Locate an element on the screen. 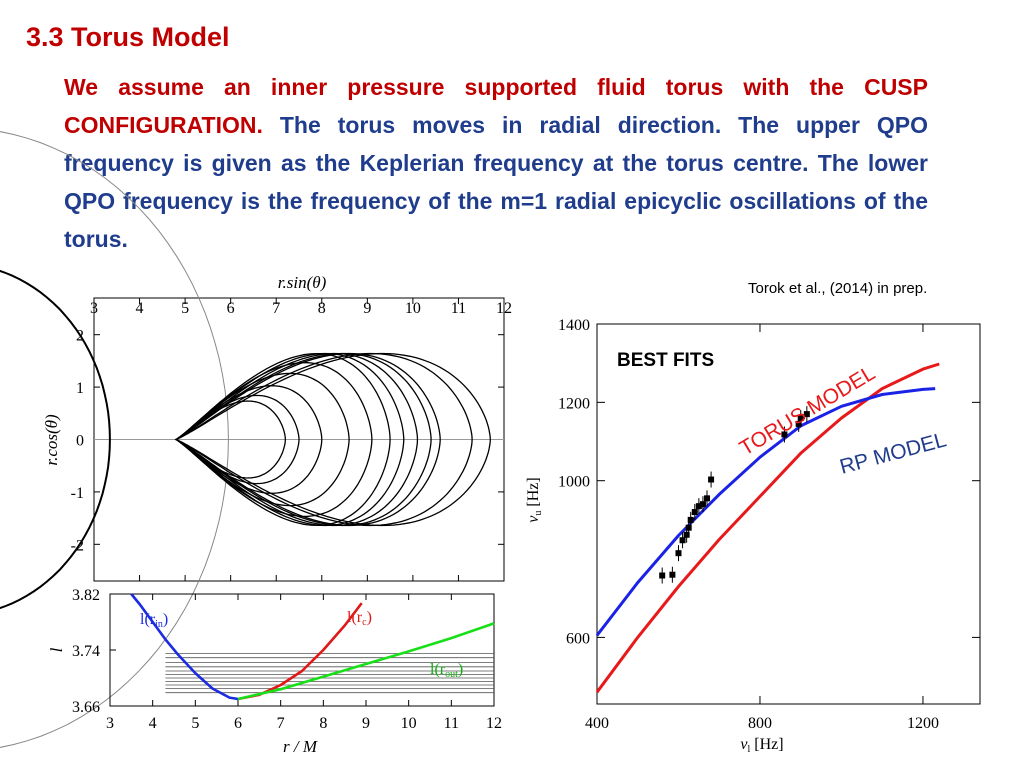 The width and height of the screenshot is (1024, 768). x-axis-label: νl [Hz] is located at coordinates (761, 745).